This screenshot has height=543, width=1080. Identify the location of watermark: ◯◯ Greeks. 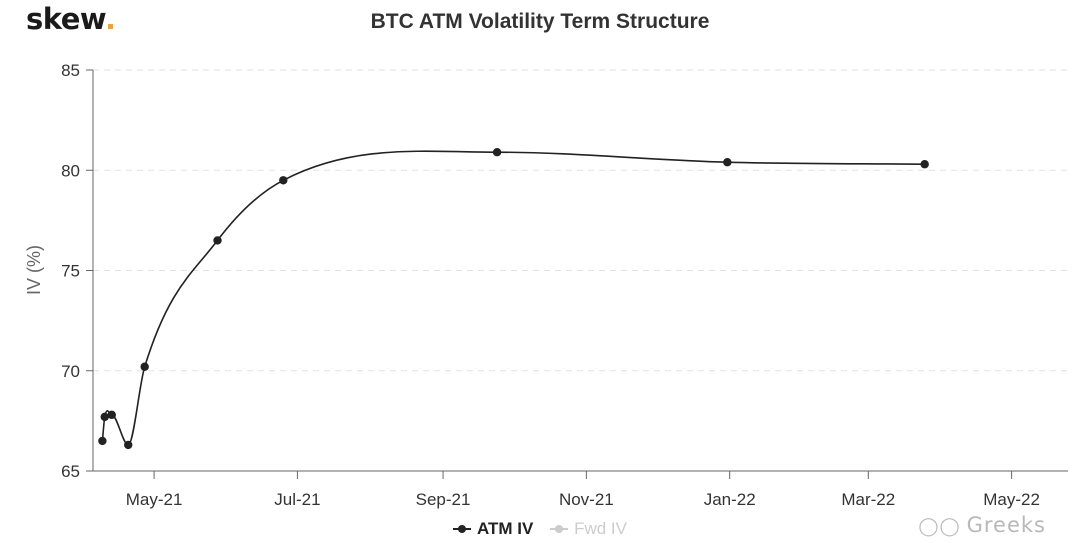
(982, 525).